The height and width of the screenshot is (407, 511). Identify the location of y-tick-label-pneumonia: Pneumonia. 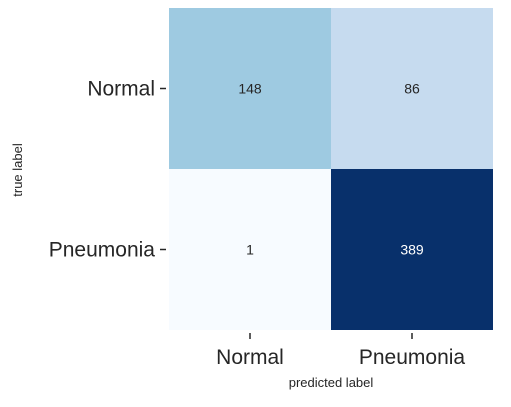
(102, 250).